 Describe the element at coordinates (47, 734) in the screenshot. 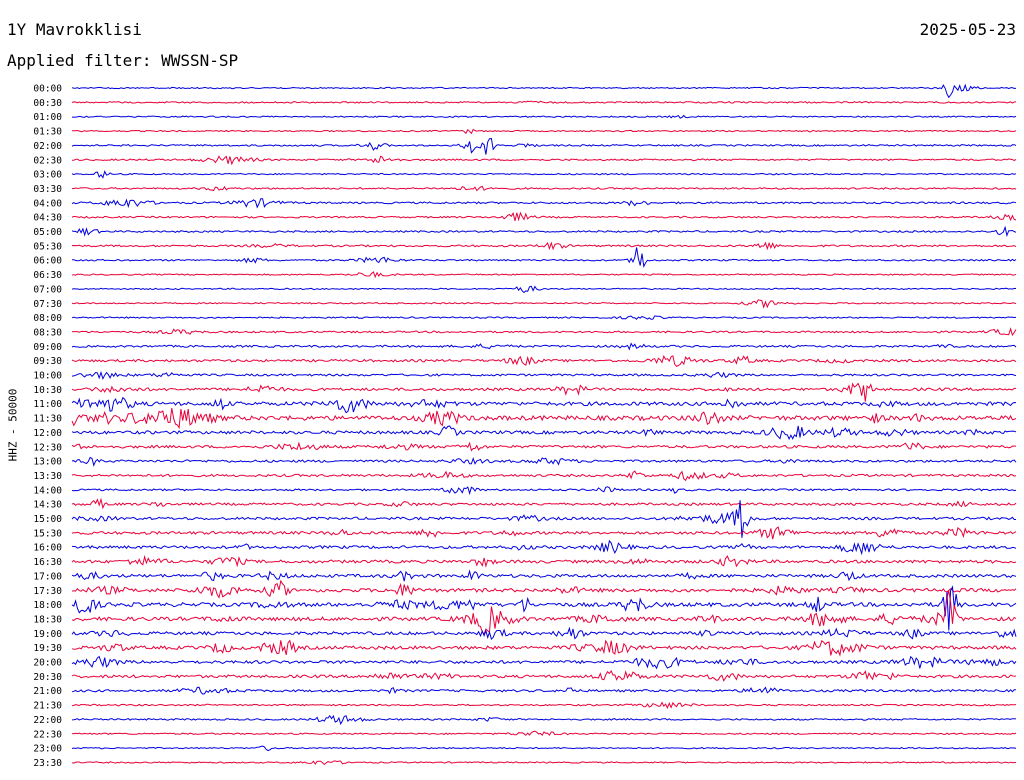

I see `row-time-label: 22:30` at that location.